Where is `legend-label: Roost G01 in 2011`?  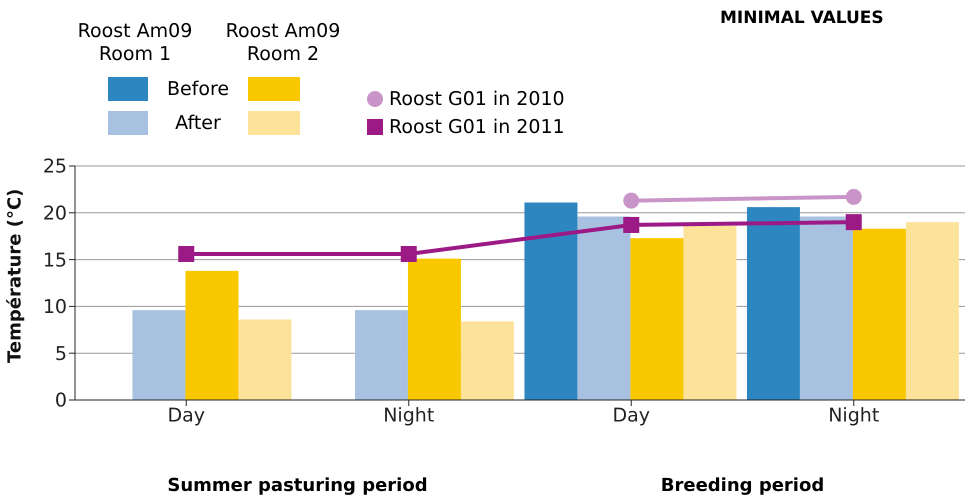 legend-label: Roost G01 in 2011 is located at coordinates (477, 127).